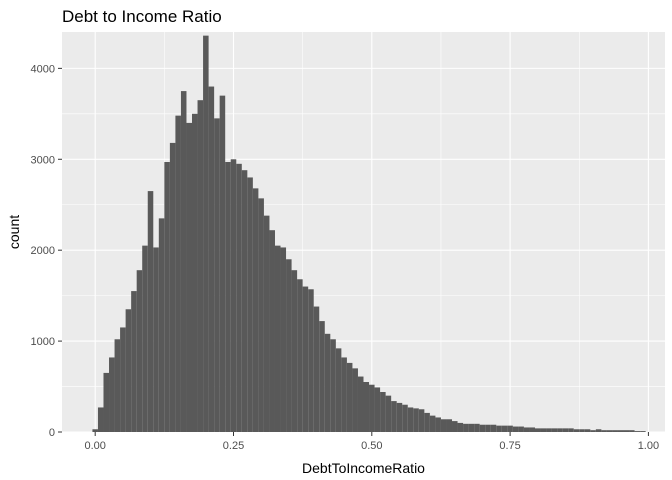 Image resolution: width=672 pixels, height=480 pixels. I want to click on y-tick-label: 4000, so click(43, 69).